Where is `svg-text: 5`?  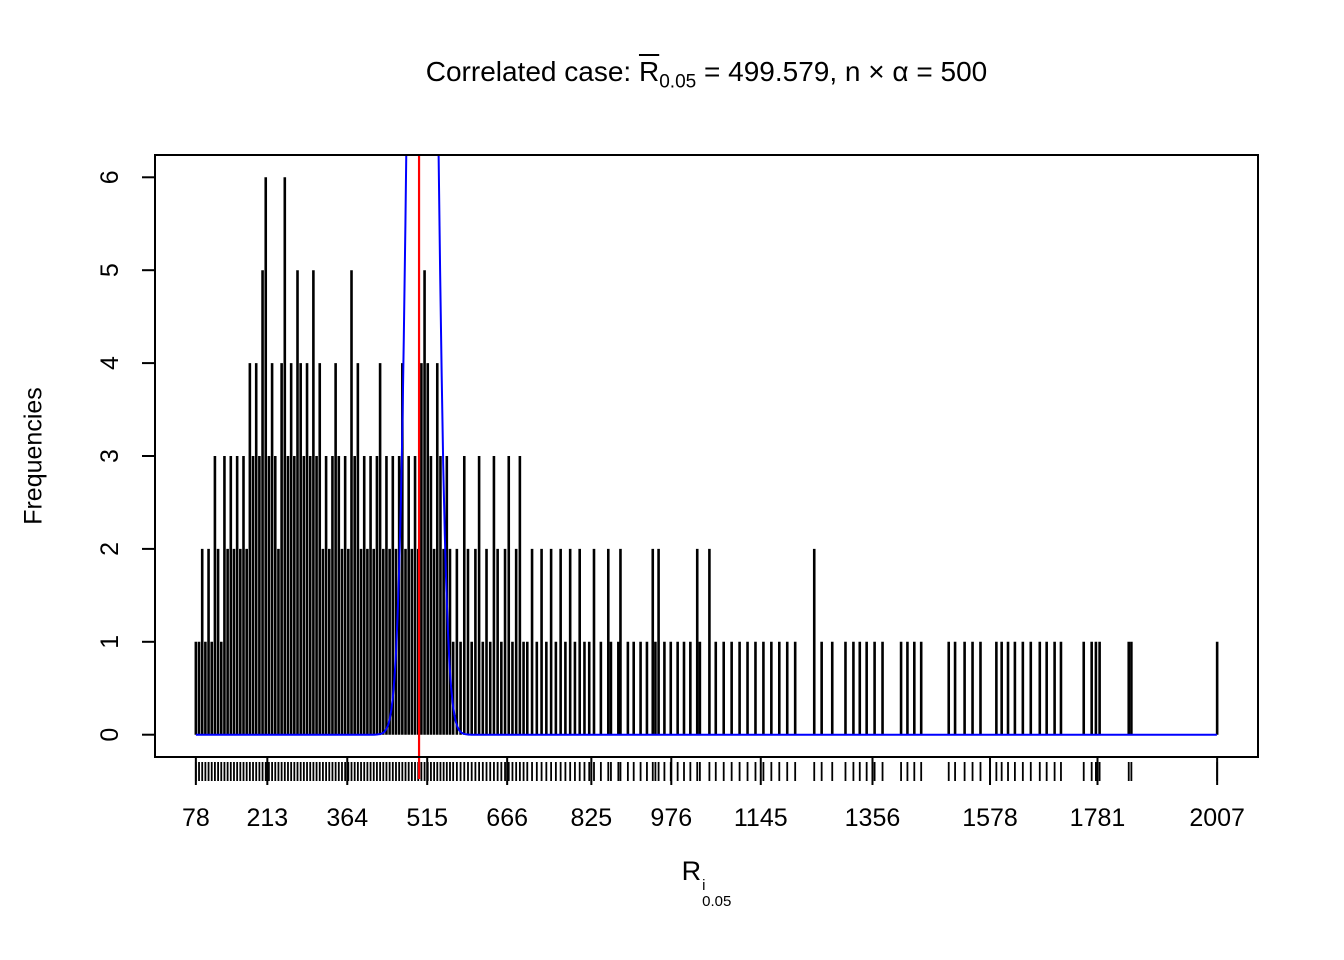
svg-text: 5 is located at coordinates (110, 270).